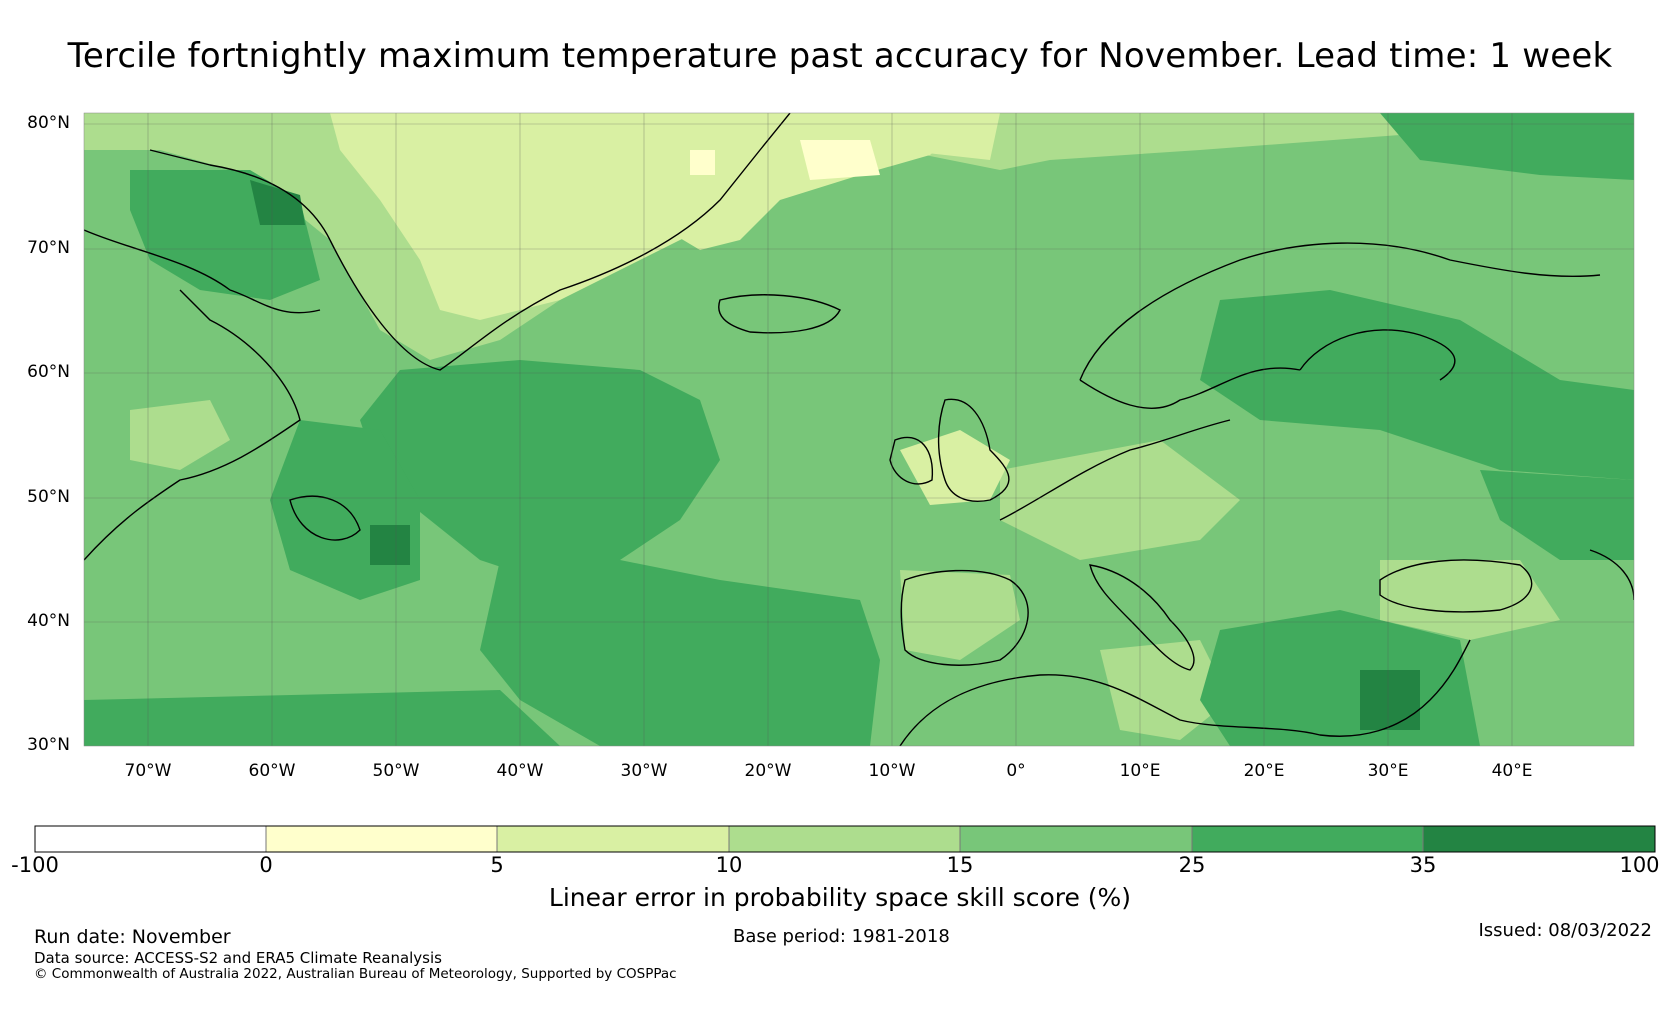 The height and width of the screenshot is (1020, 1680). Describe the element at coordinates (180, 435) in the screenshot. I see `western-coast-low` at that location.